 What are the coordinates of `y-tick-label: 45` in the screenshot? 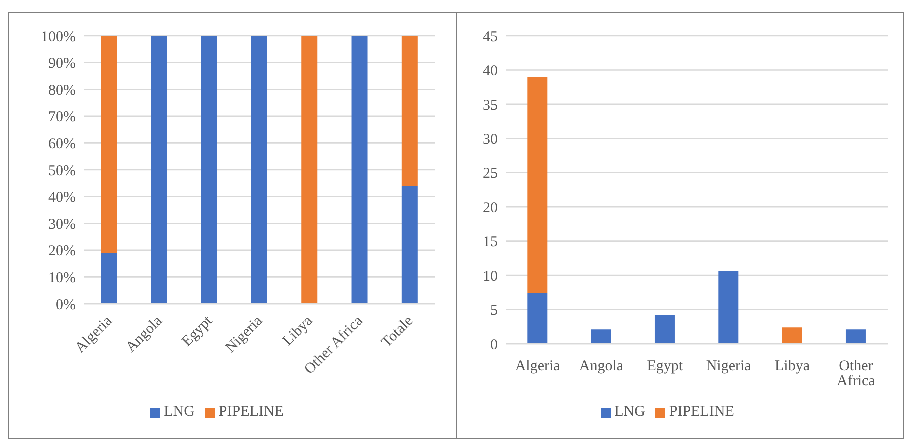 It's located at (490, 37).